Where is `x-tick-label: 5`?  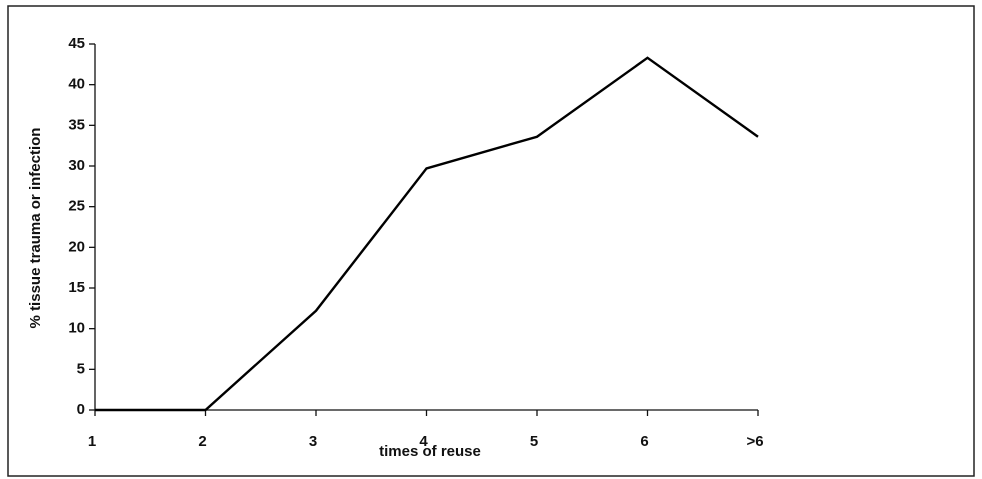 x-tick-label: 5 is located at coordinates (534, 441).